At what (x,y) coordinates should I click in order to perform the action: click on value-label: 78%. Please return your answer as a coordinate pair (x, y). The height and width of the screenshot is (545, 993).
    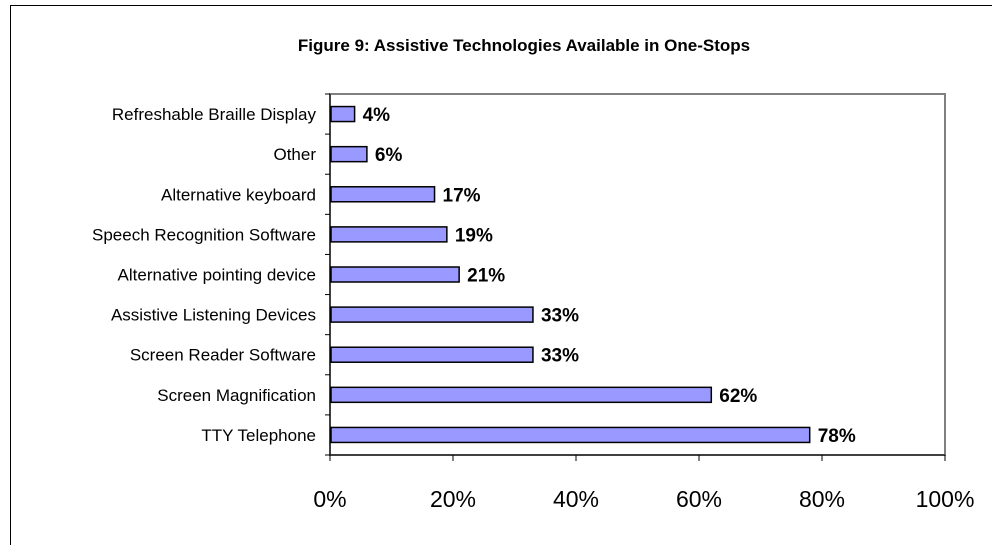
    Looking at the image, I should click on (837, 436).